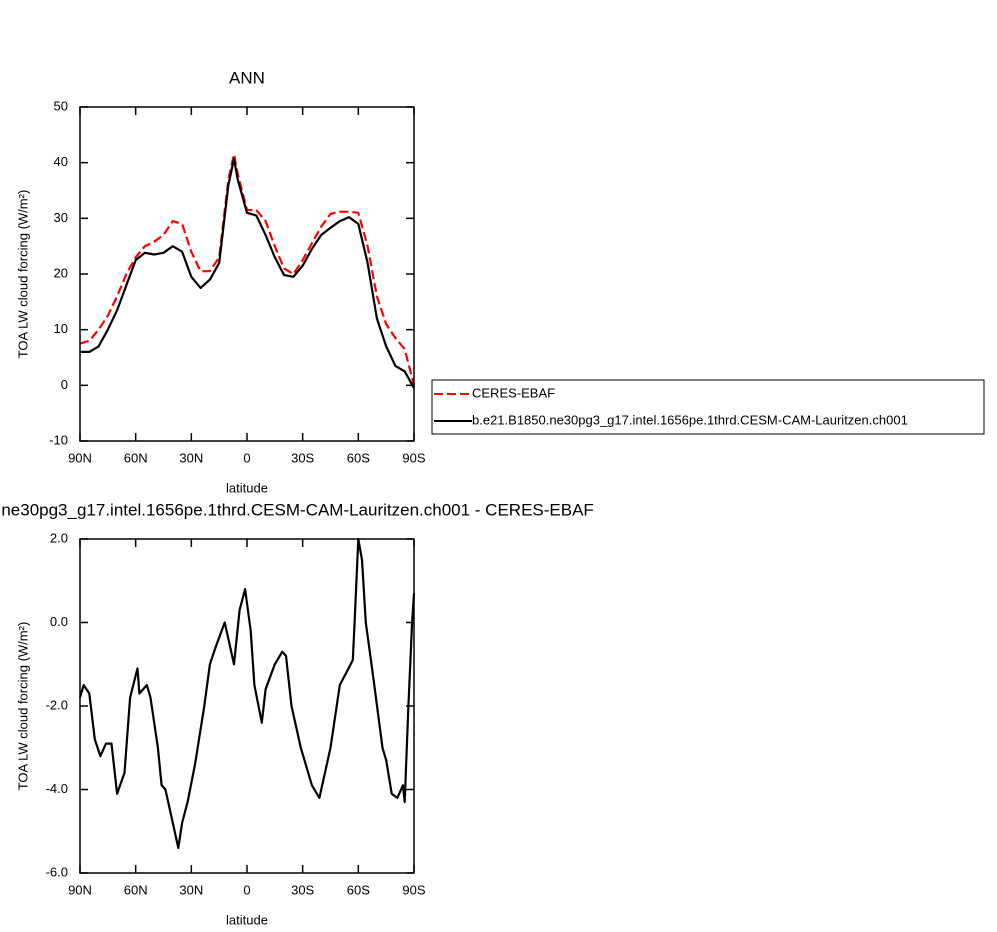 The width and height of the screenshot is (997, 932). What do you see at coordinates (58, 439) in the screenshot?
I see `y-tick-label: -10` at bounding box center [58, 439].